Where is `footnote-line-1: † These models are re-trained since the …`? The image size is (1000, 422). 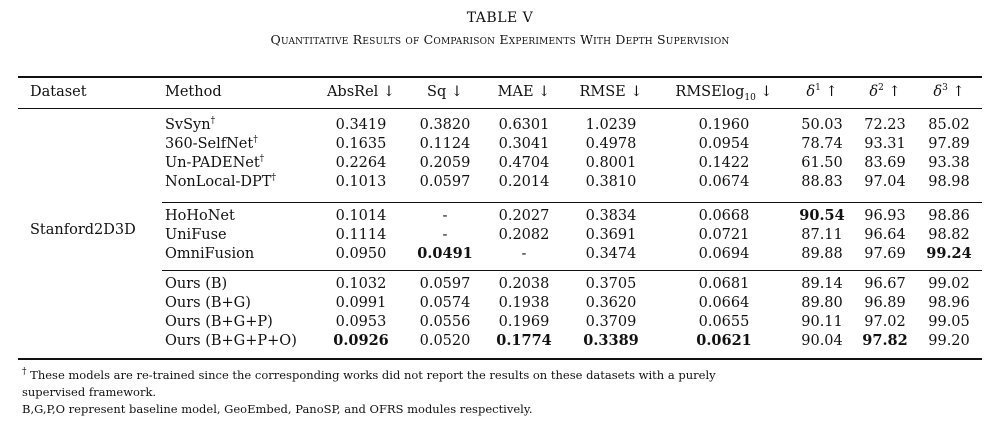
footnote-line-1: † These models are re-trained since the … is located at coordinates (369, 375).